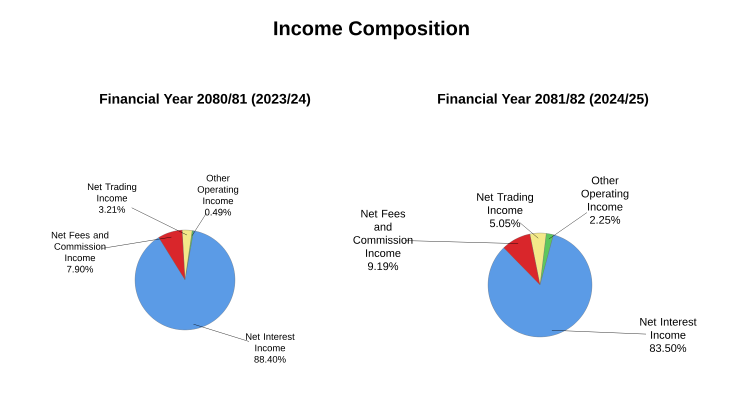 The width and height of the screenshot is (743, 395). What do you see at coordinates (80, 269) in the screenshot?
I see `data-label: 7.90%` at bounding box center [80, 269].